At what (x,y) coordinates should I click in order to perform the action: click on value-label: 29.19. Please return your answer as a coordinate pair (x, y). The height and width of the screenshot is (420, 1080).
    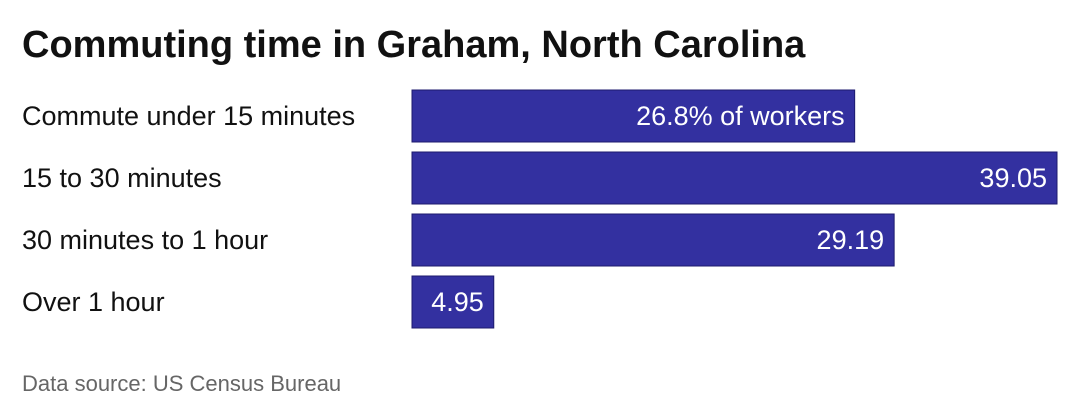
    Looking at the image, I should click on (851, 240).